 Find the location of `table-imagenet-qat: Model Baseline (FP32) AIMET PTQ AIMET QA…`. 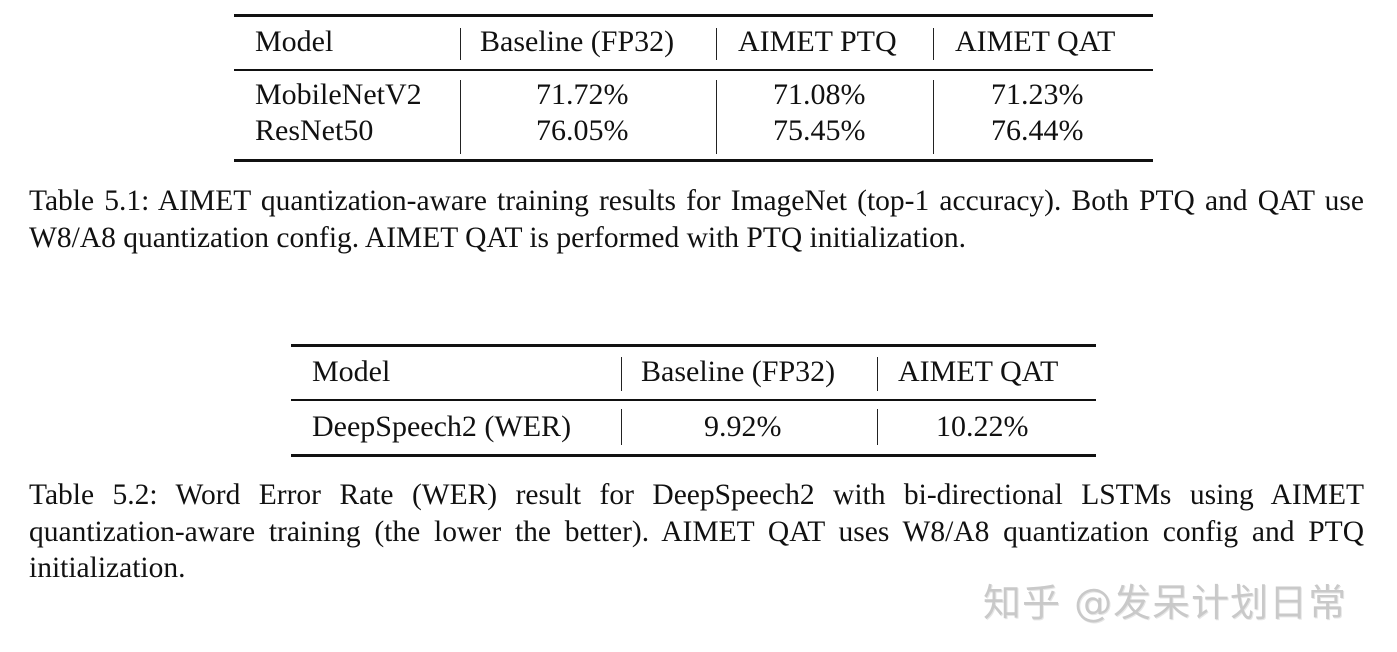

table-imagenet-qat: Model Baseline (FP32) AIMET PTQ AIMET QA… is located at coordinates (693, 88).